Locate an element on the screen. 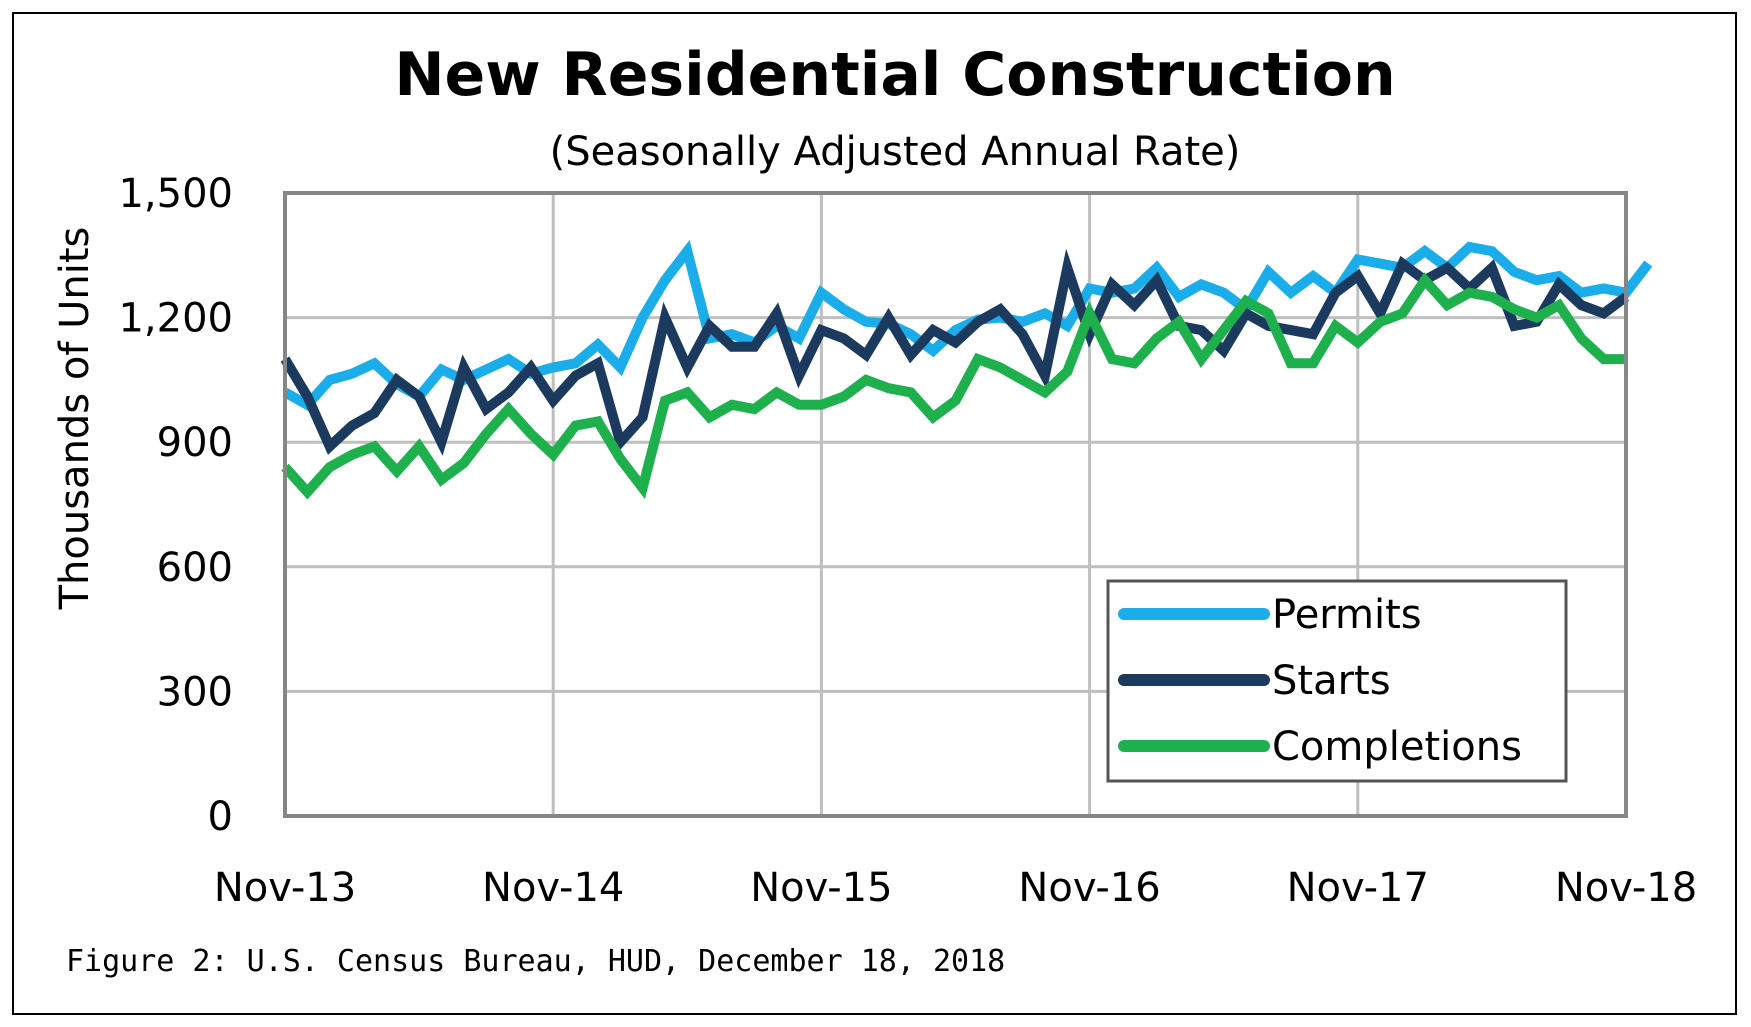  y-tick-label: 0 is located at coordinates (220, 817).